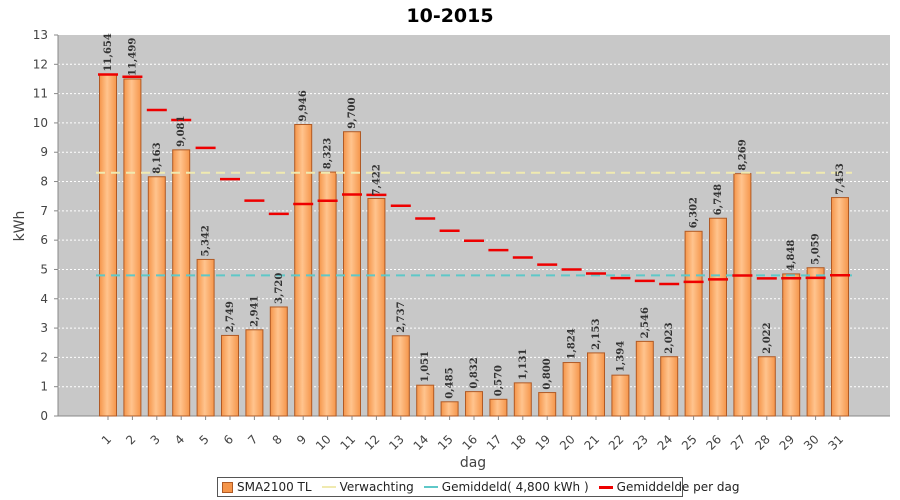 This screenshot has width=900, height=500. Describe the element at coordinates (506, 487) in the screenshot. I see `legend-item-gemiddeld: Gemiddeld( 4,800 kWh )` at that location.